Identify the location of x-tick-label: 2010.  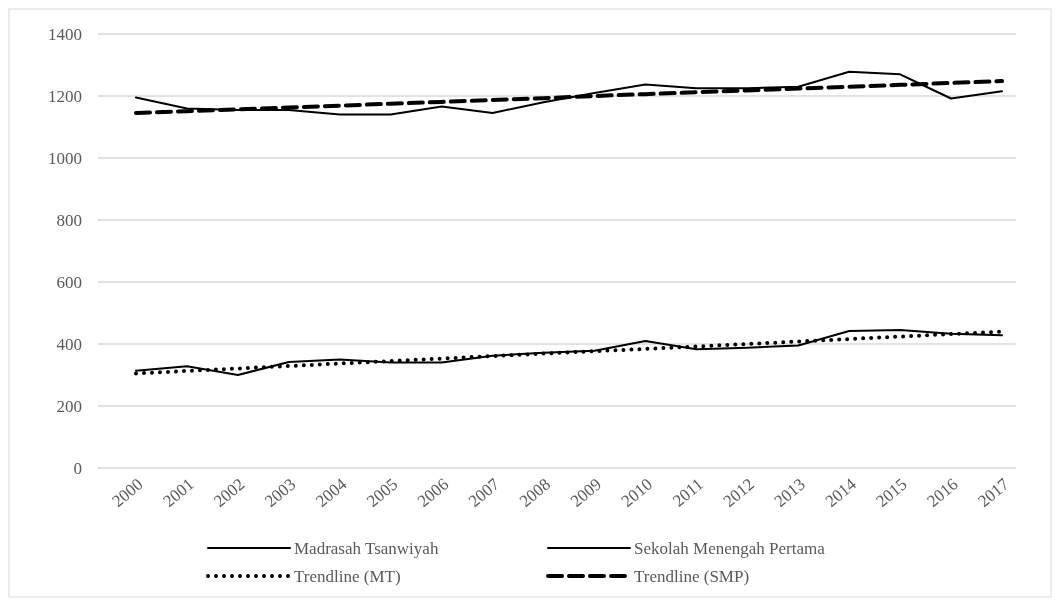
(636, 492).